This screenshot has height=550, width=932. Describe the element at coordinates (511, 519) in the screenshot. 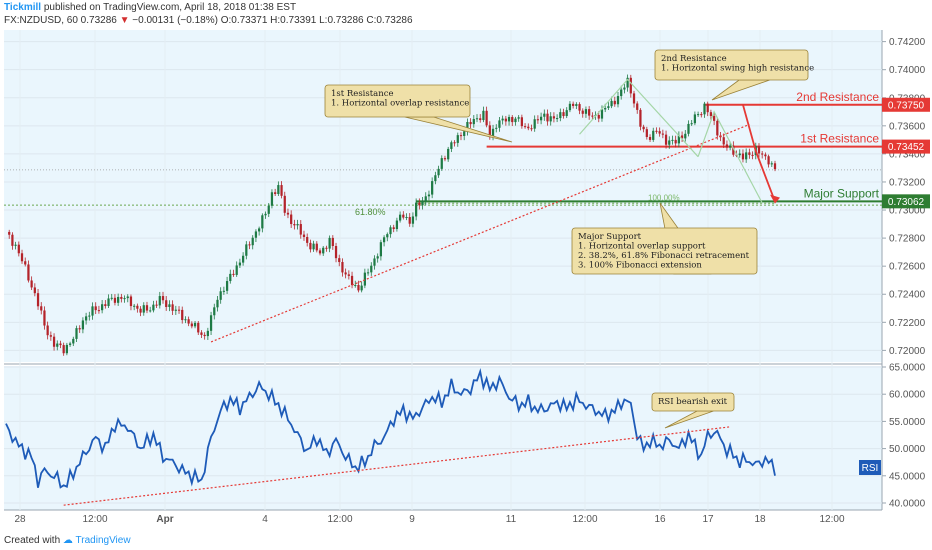

I see `time-tick-label: 11` at that location.